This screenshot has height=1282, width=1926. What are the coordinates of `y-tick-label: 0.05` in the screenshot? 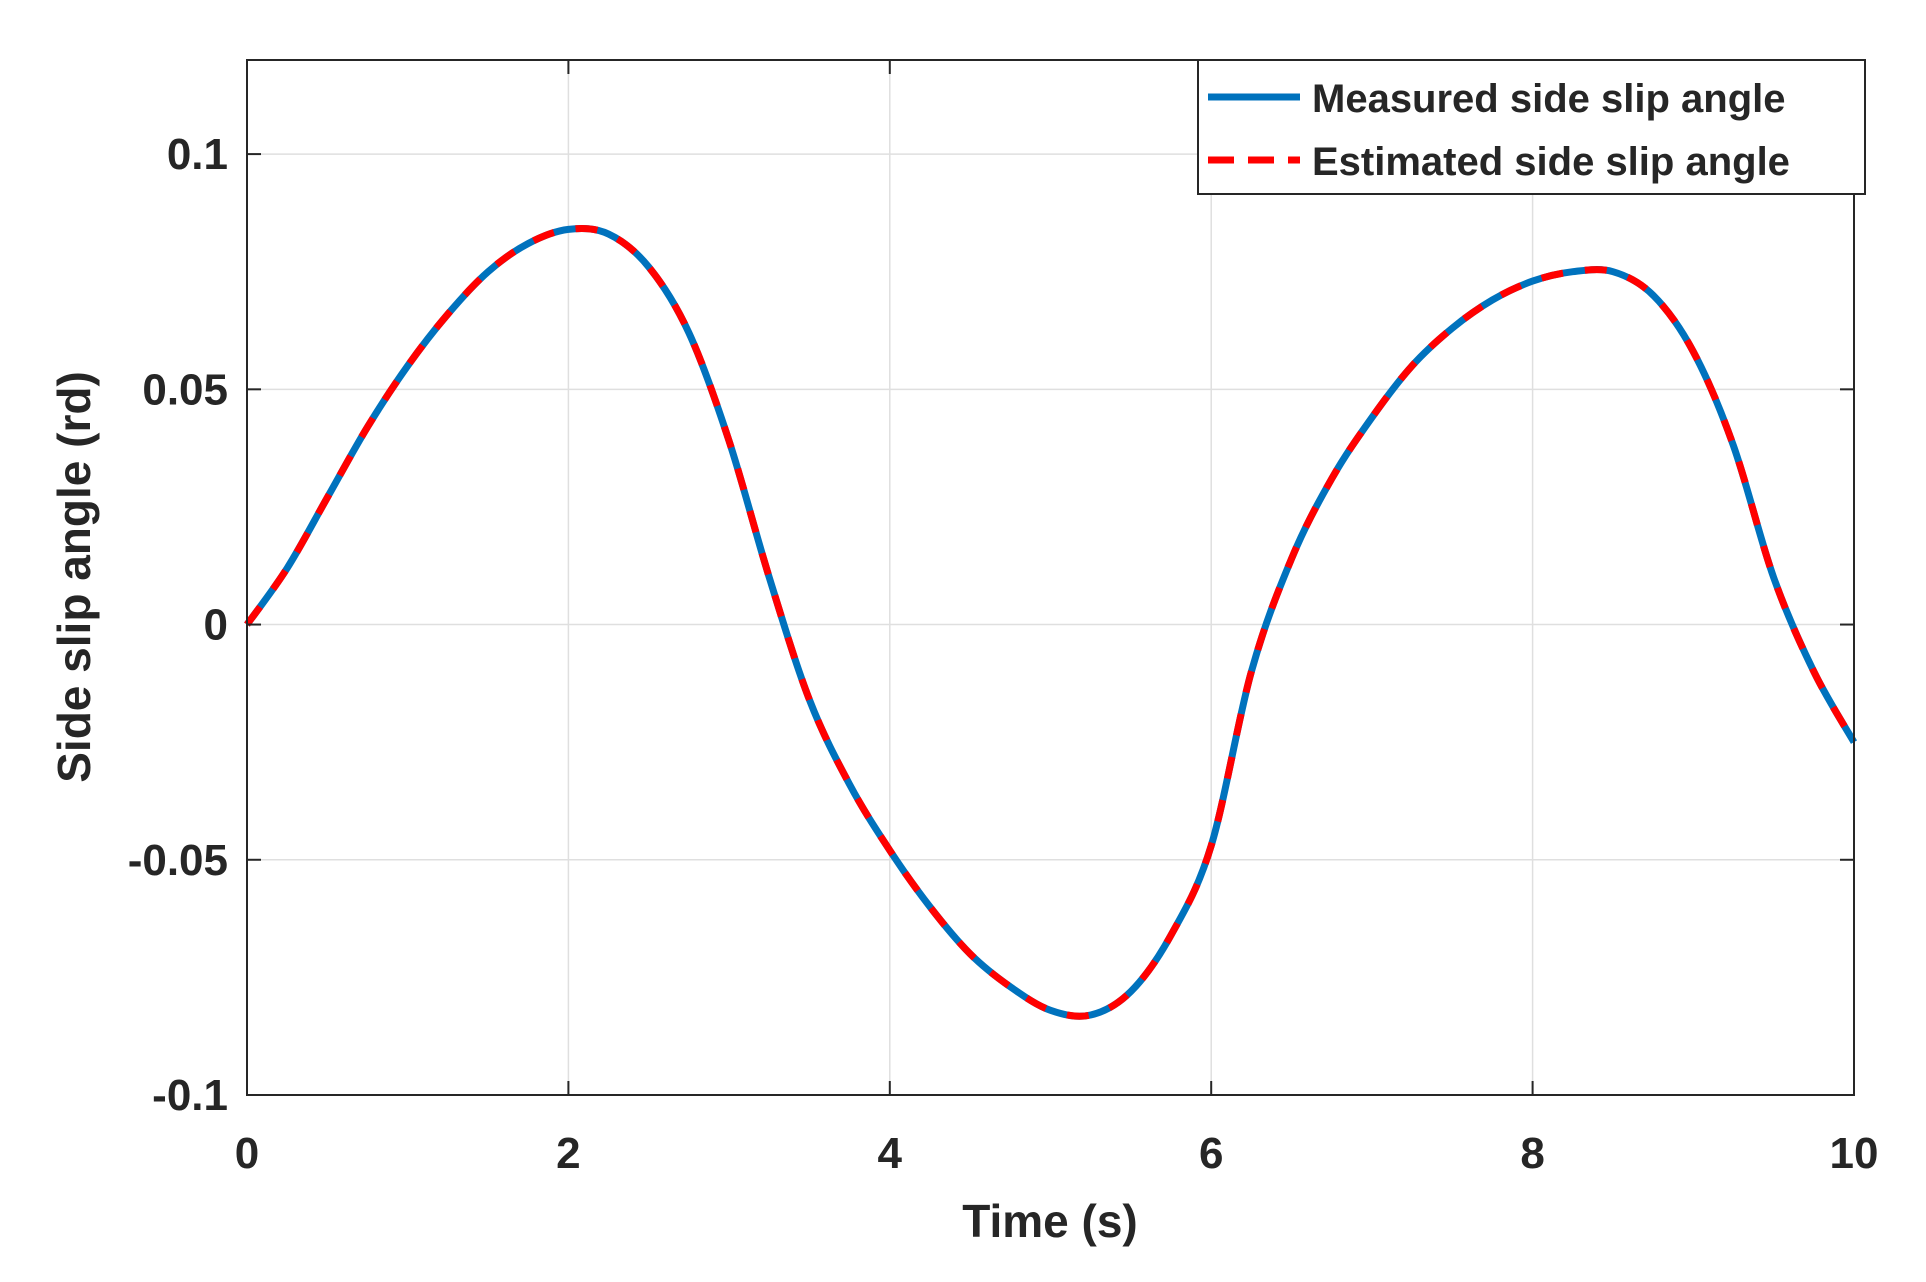 It's located at (185, 389).